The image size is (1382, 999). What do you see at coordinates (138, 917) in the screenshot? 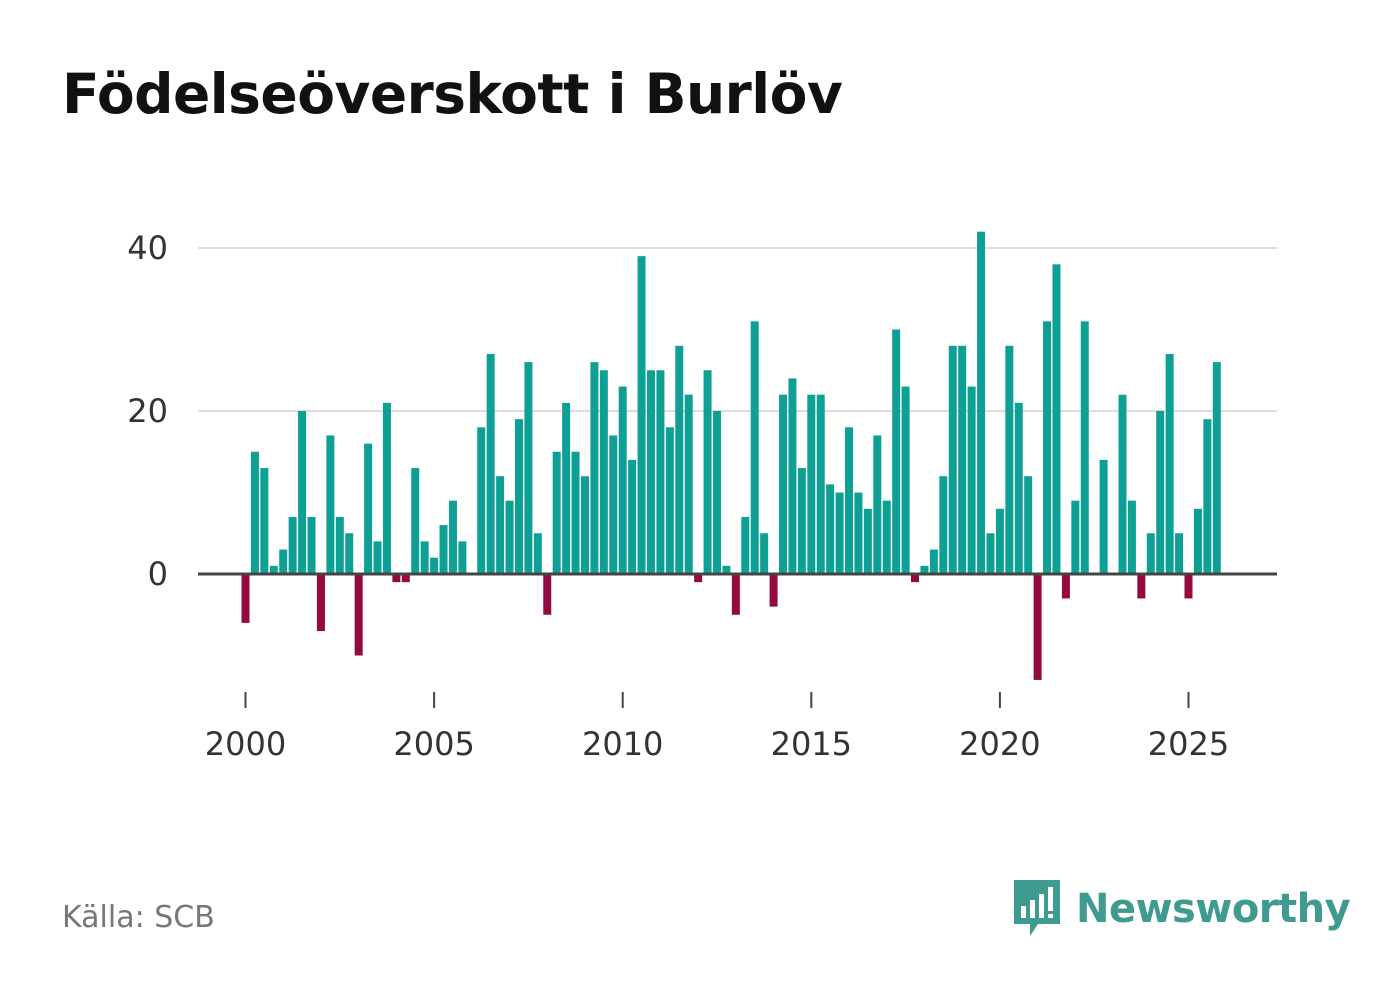
I see `source-note: Källa: SCB` at bounding box center [138, 917].